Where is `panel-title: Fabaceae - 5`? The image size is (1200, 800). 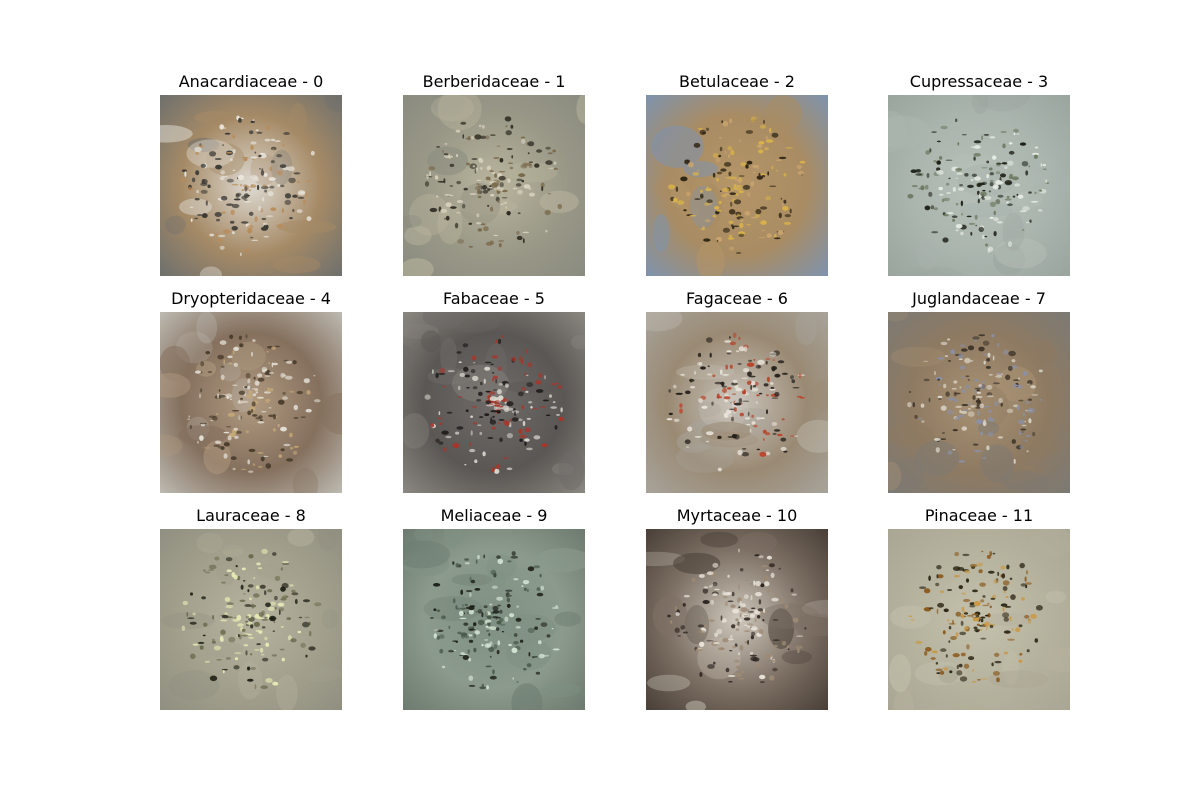 panel-title: Fabaceae - 5 is located at coordinates (494, 298).